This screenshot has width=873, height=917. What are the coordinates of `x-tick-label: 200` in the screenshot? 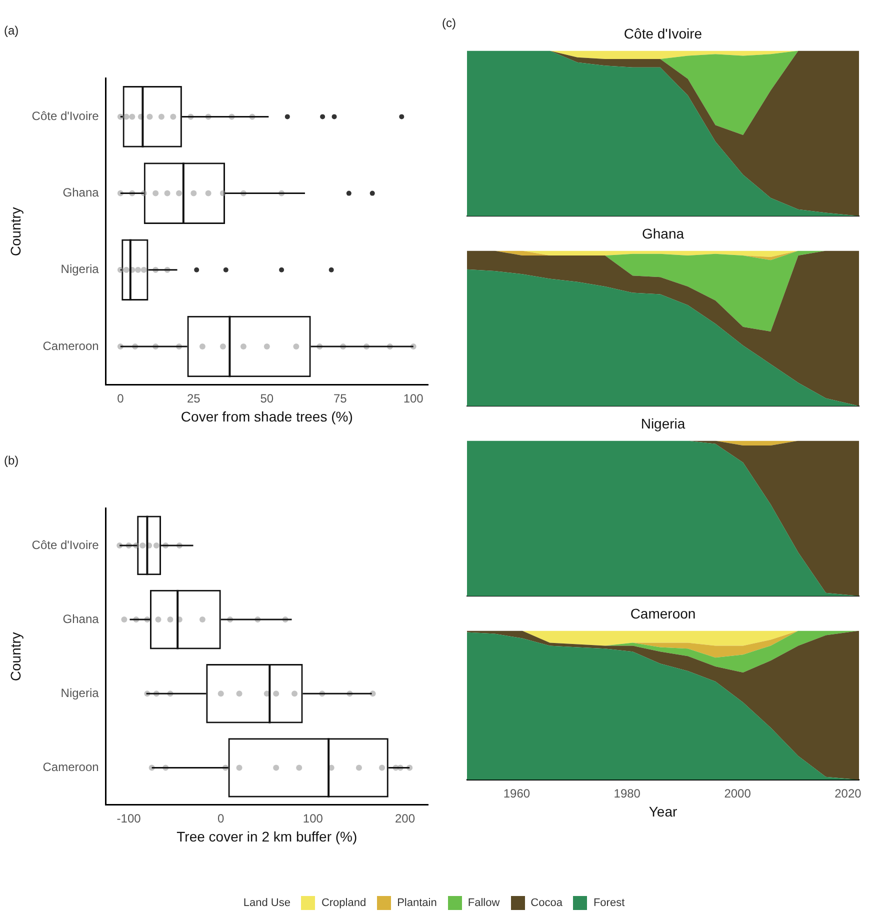 It's located at (405, 818).